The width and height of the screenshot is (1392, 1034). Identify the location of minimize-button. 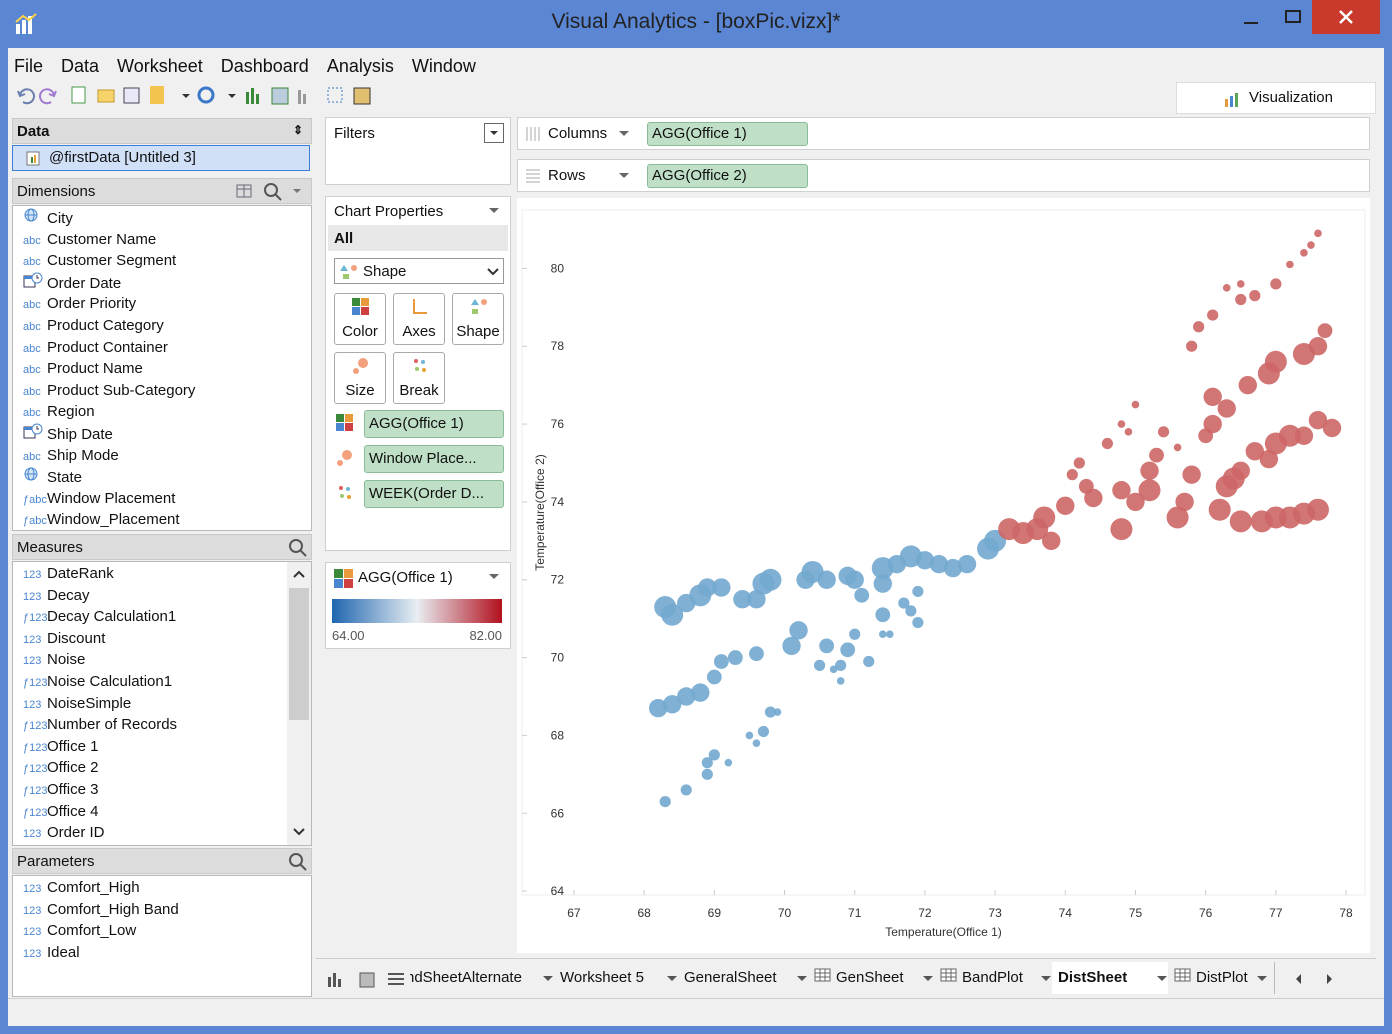
(1252, 18).